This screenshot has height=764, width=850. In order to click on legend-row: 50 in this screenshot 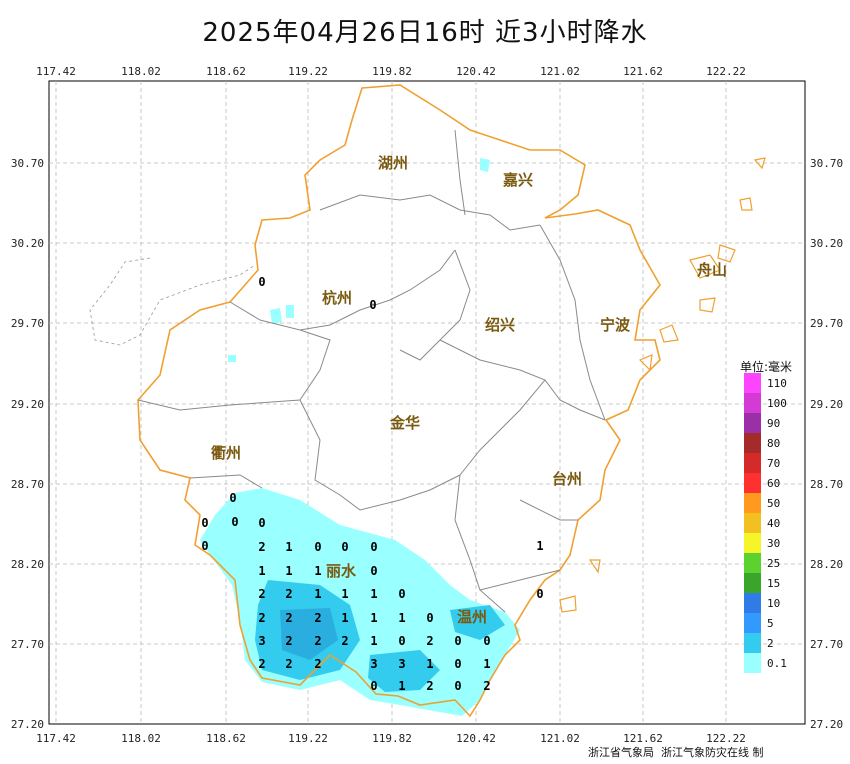, I will do `click(765, 503)`.